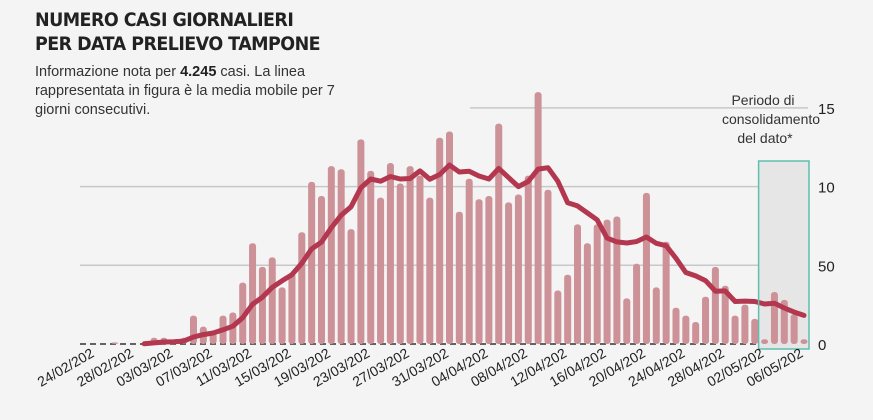  What do you see at coordinates (771, 119) in the screenshot?
I see `highlight-label-2: consolidamento` at bounding box center [771, 119].